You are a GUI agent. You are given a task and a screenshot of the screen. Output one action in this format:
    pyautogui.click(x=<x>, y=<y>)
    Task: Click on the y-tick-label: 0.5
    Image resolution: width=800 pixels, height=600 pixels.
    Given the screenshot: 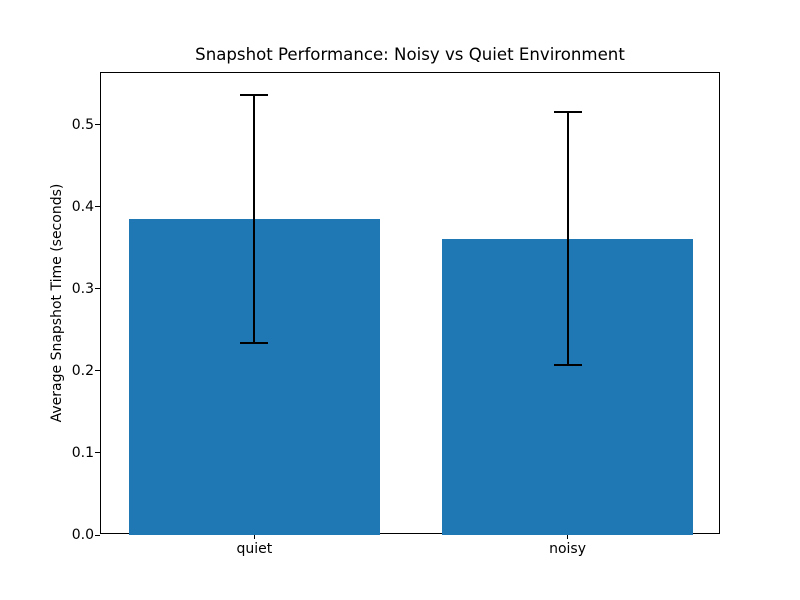 What is the action you would take?
    pyautogui.click(x=82, y=124)
    